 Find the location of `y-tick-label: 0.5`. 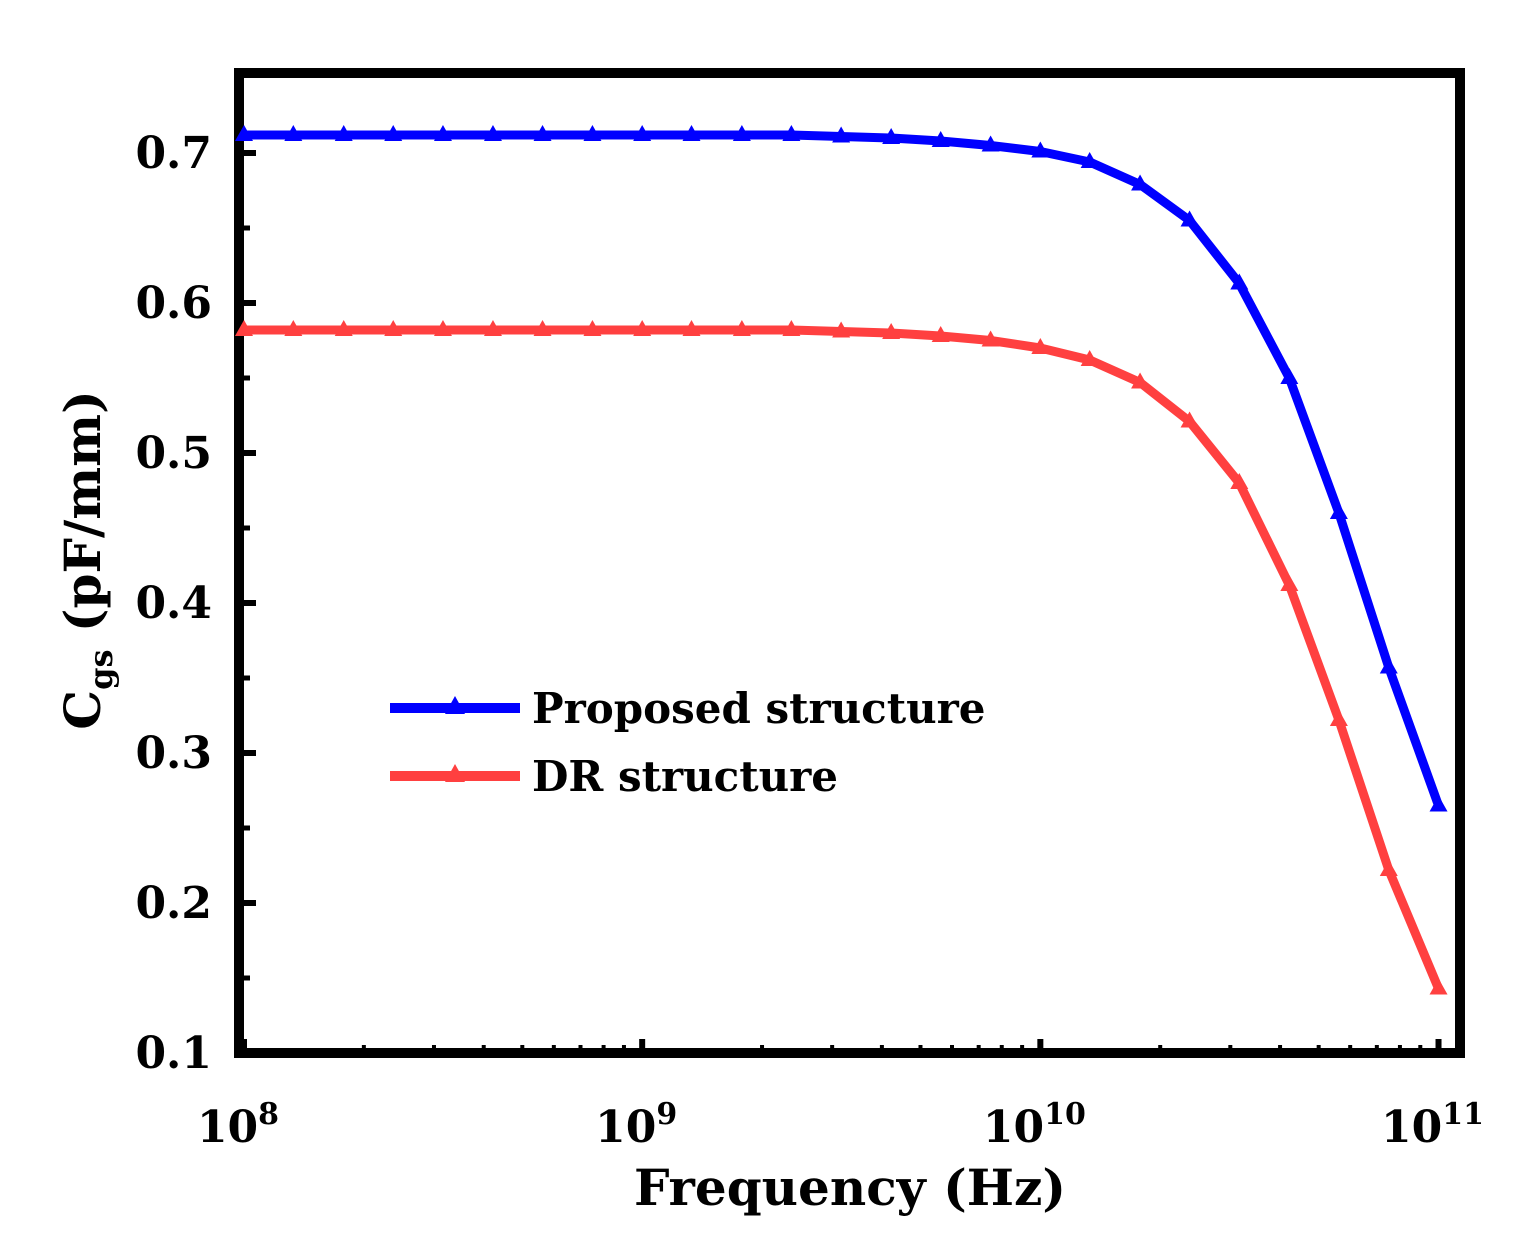

y-tick-label: 0.5 is located at coordinates (173, 453).